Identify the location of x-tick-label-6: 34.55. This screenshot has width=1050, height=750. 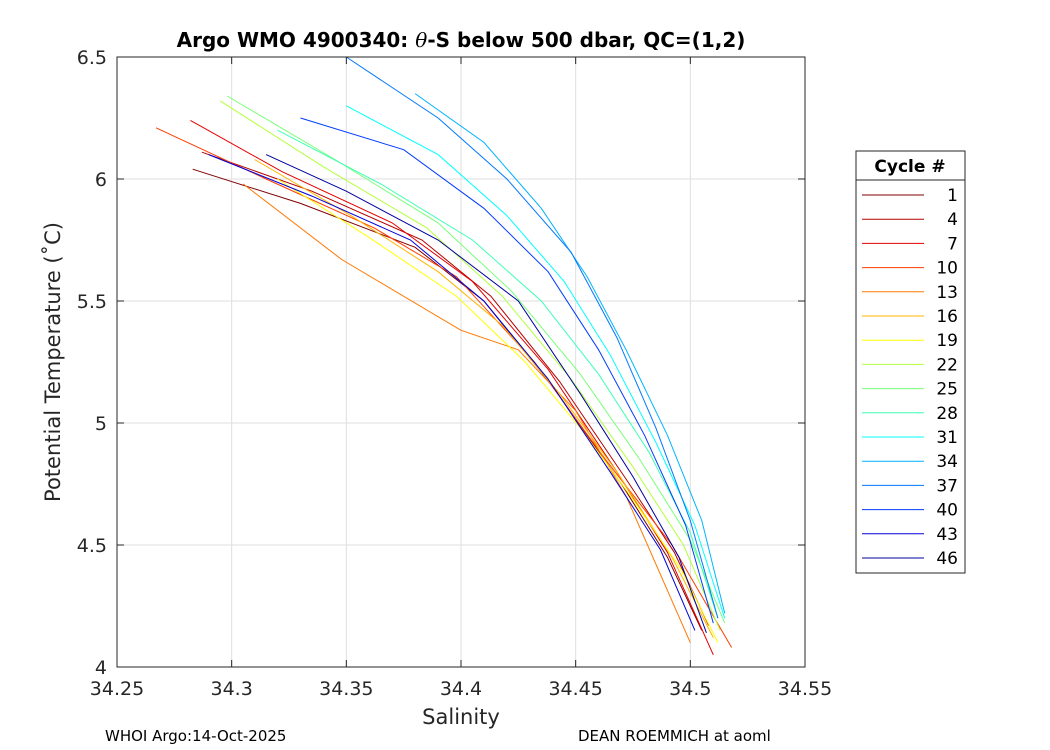
(805, 689).